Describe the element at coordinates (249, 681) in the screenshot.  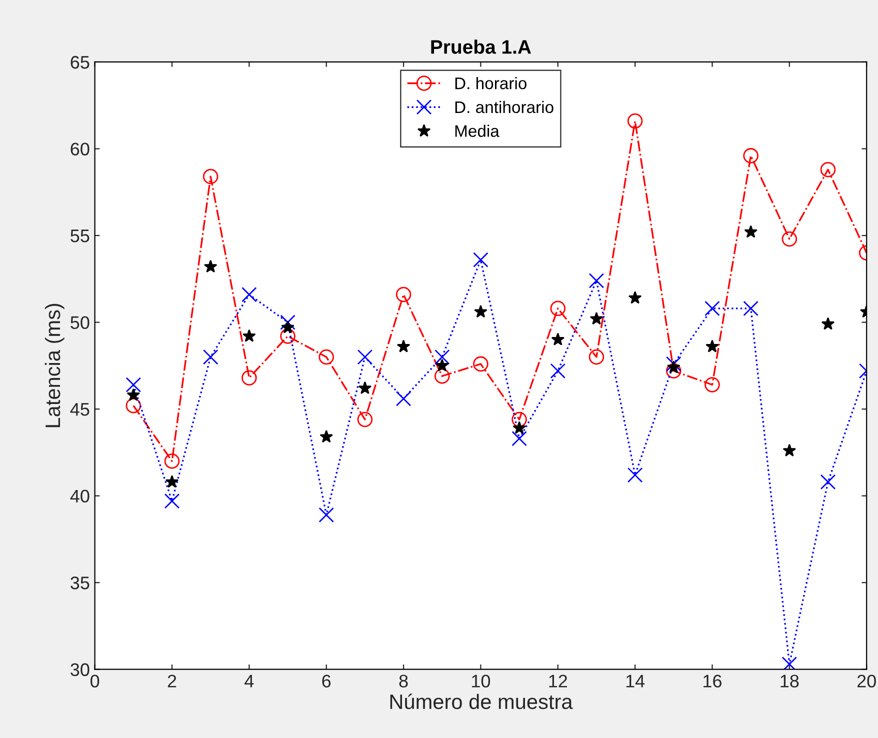
I see `x-tick-label: 4` at that location.